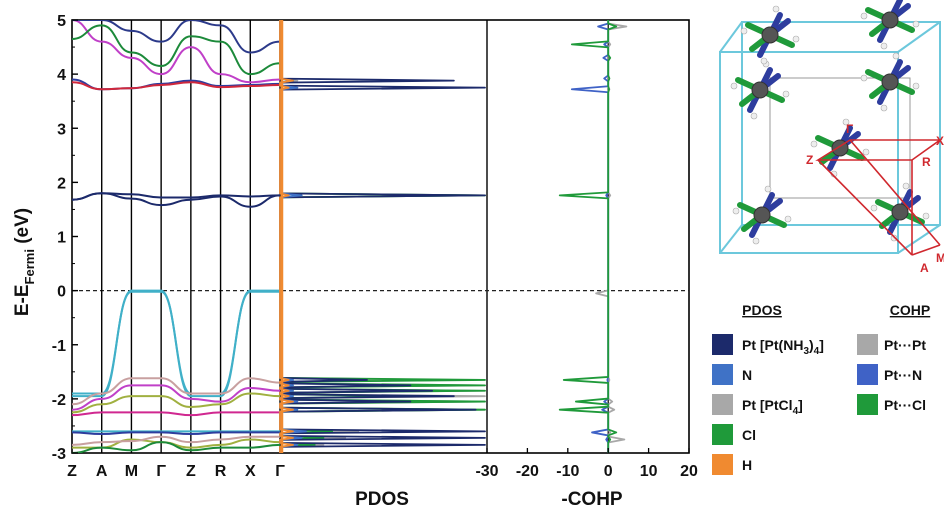 The height and width of the screenshot is (516, 944). What do you see at coordinates (940, 141) in the screenshot?
I see `kpoint-structure-label: X` at bounding box center [940, 141].